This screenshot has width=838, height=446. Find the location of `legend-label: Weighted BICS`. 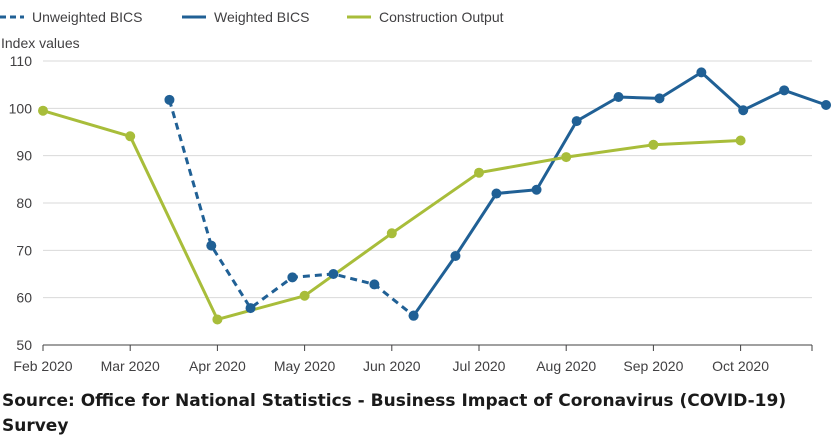

legend-label: Weighted BICS is located at coordinates (261, 17).